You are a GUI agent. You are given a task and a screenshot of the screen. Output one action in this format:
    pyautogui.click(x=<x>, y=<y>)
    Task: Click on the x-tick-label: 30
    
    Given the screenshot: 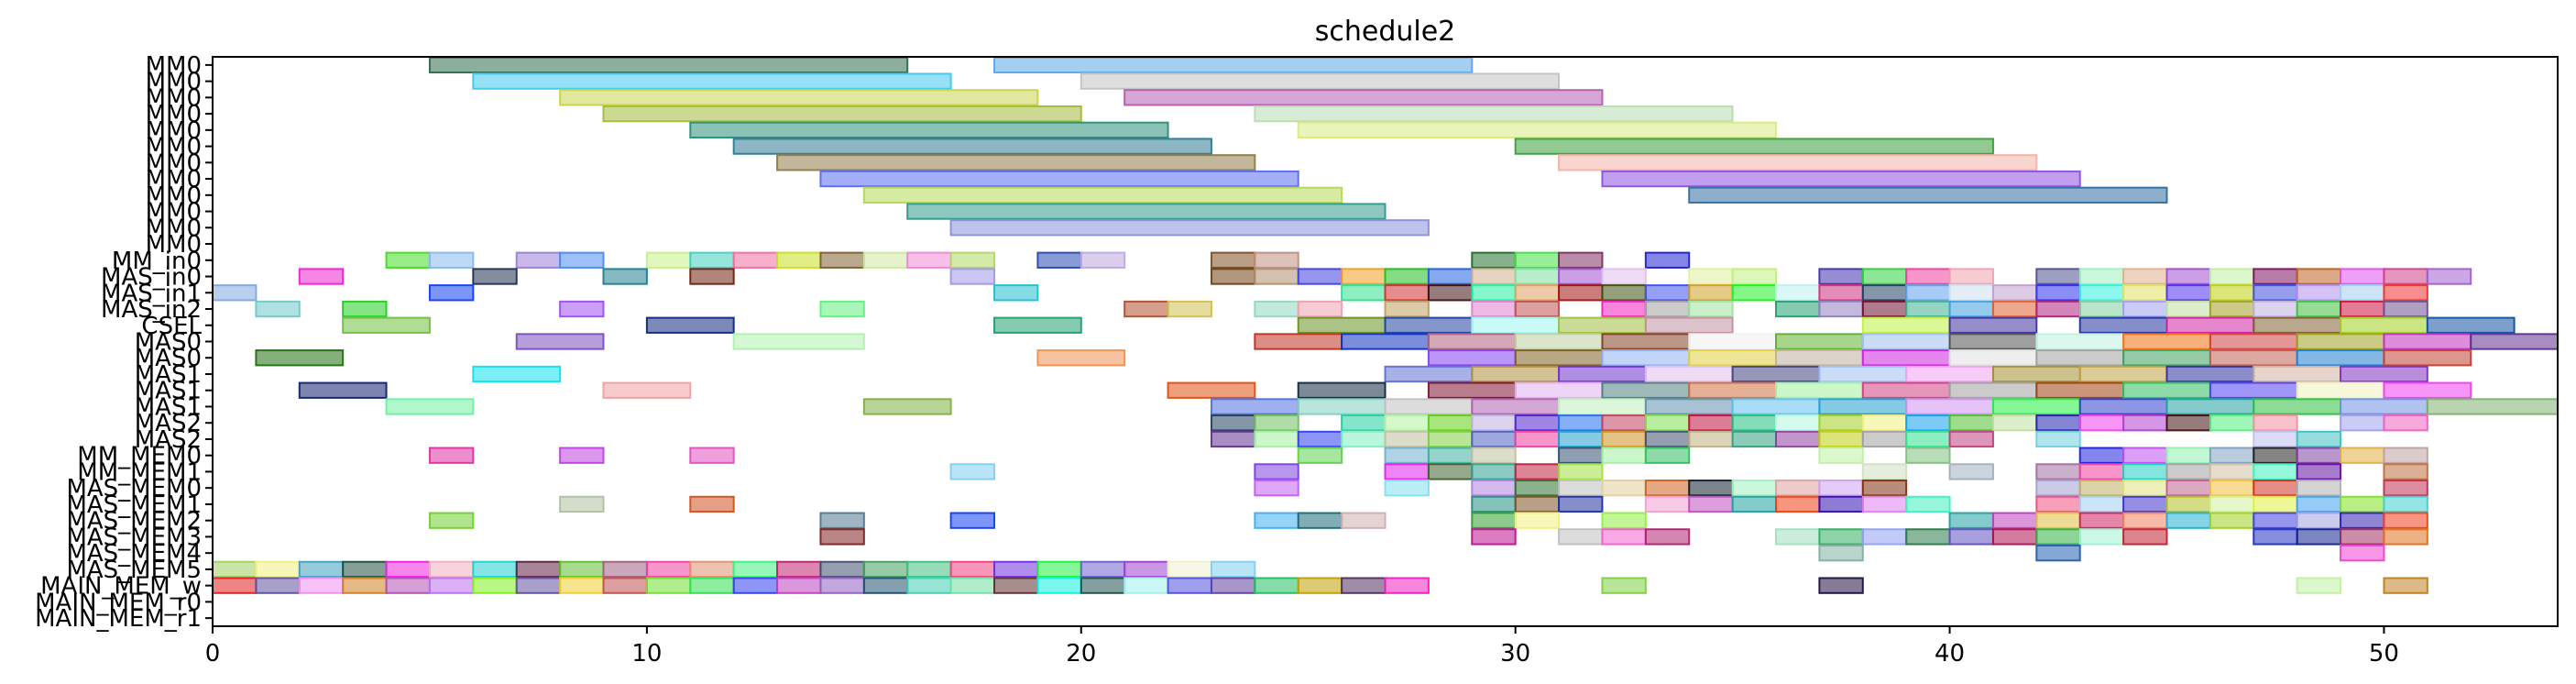 What is the action you would take?
    pyautogui.click(x=1515, y=653)
    